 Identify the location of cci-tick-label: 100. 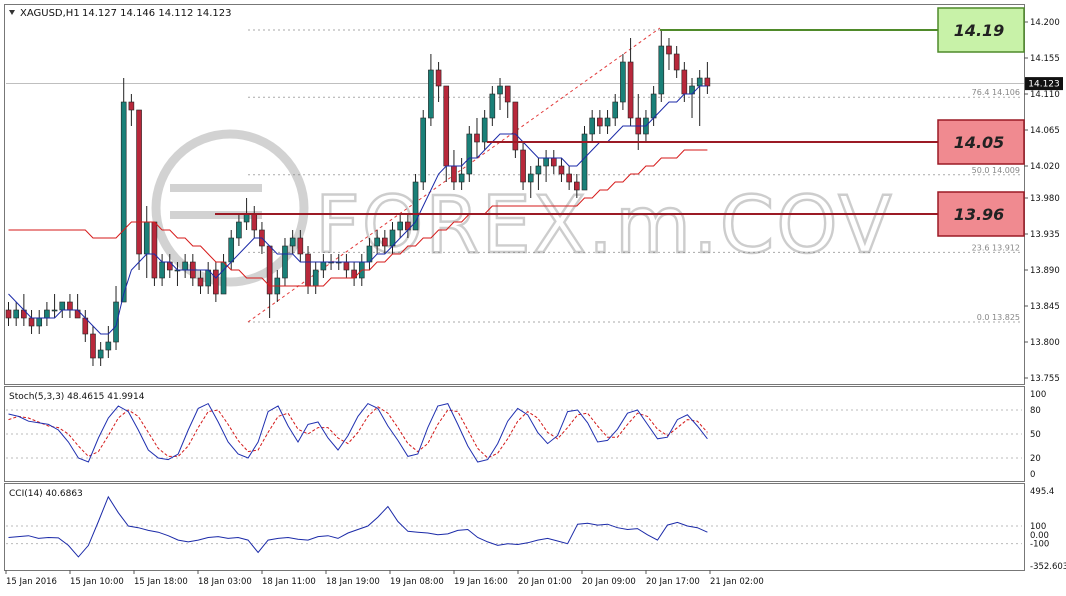
(1038, 527).